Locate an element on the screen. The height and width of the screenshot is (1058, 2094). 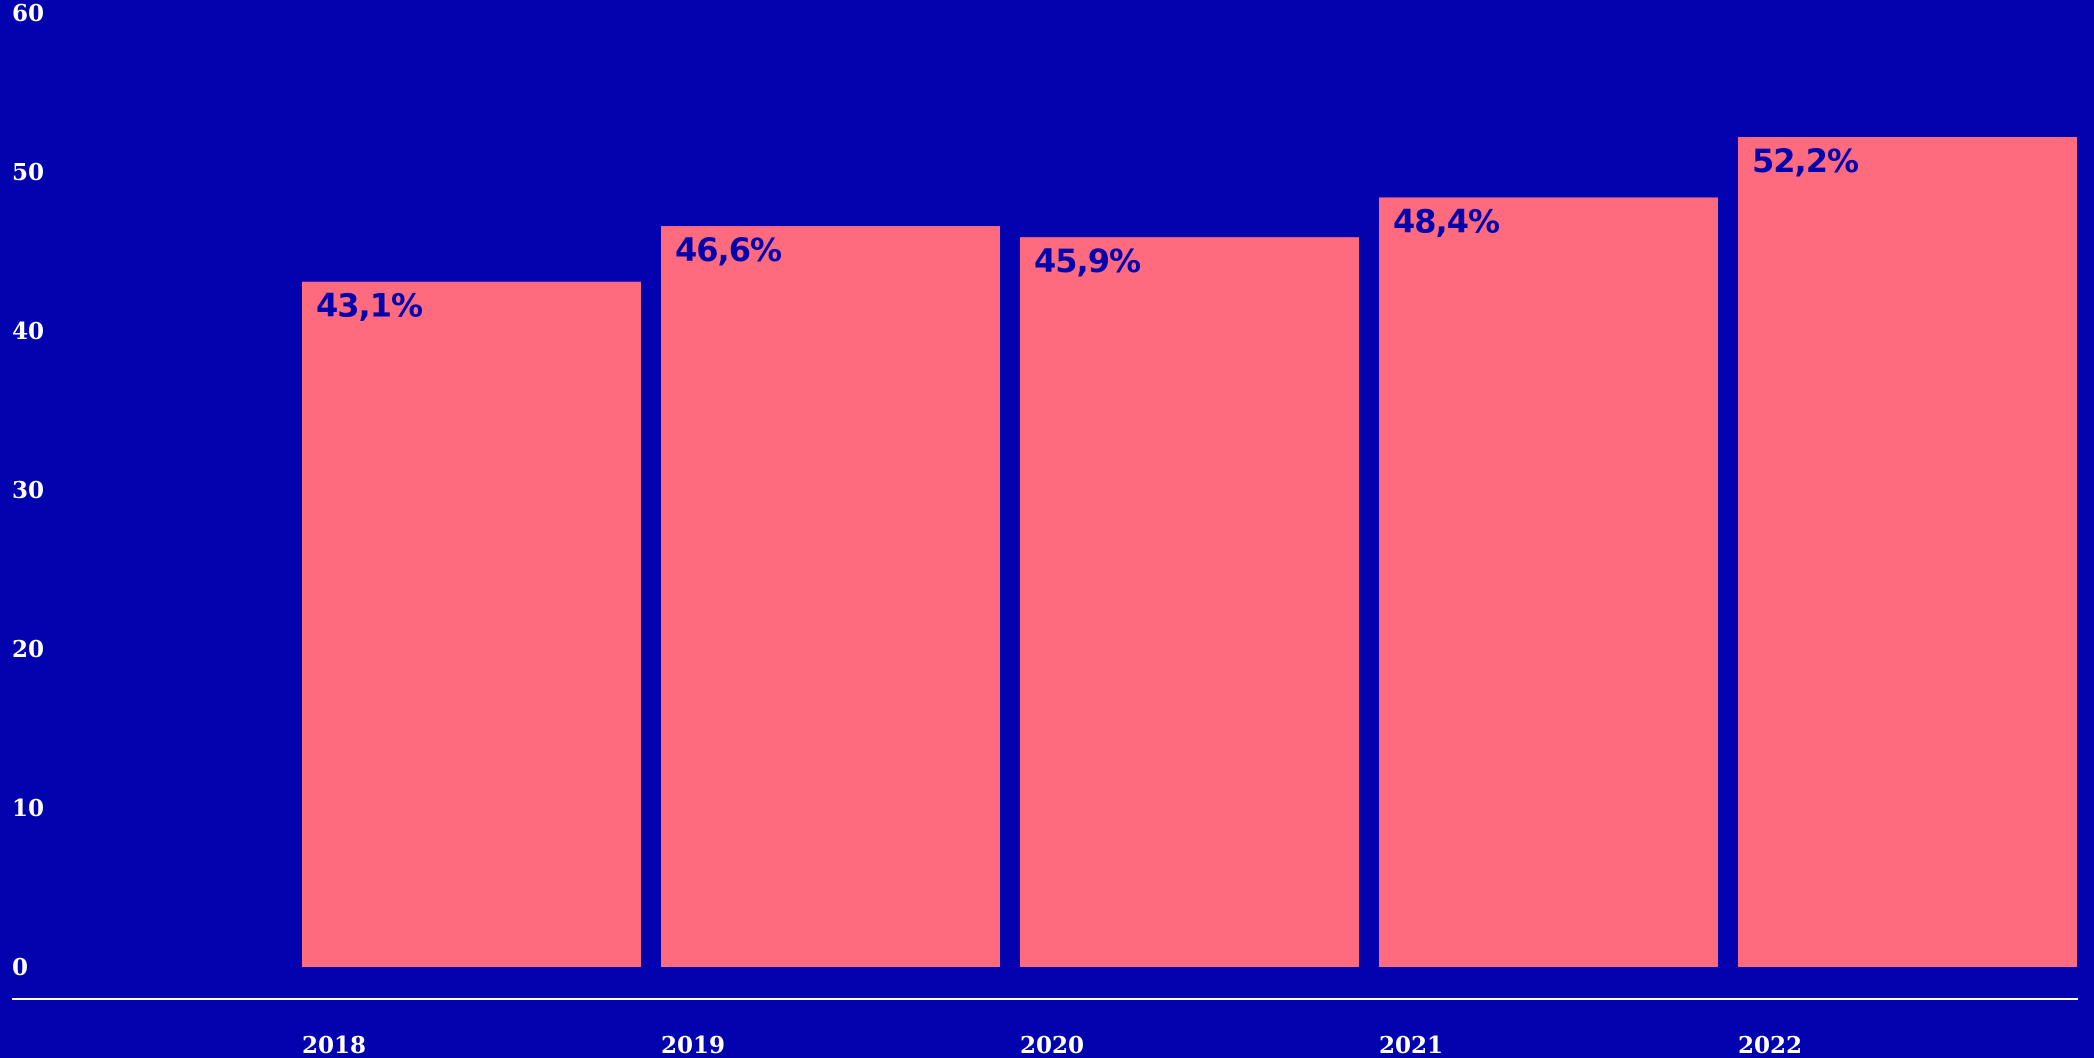
x-tick-label: 2019 is located at coordinates (693, 1045).